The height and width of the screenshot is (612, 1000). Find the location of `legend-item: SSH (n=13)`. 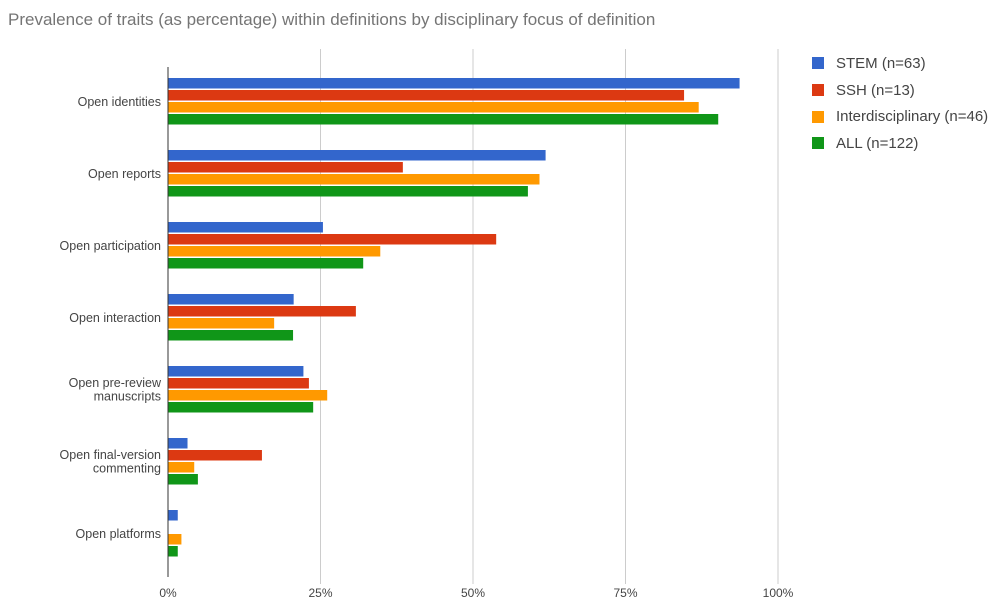

legend-item: SSH (n=13) is located at coordinates (900, 90).